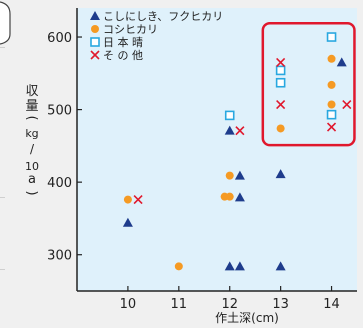 The height and width of the screenshot is (328, 363). I want to click on y-axis-label: 収量( kg / 10a), so click(31, 140).